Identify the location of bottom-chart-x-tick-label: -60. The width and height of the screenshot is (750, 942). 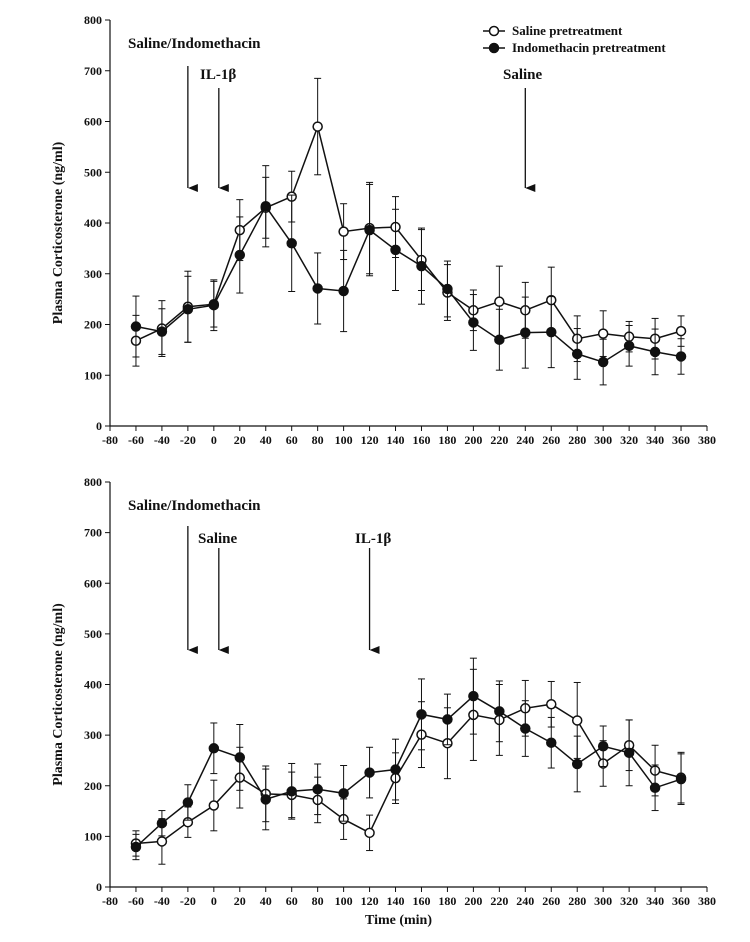
(136, 901).